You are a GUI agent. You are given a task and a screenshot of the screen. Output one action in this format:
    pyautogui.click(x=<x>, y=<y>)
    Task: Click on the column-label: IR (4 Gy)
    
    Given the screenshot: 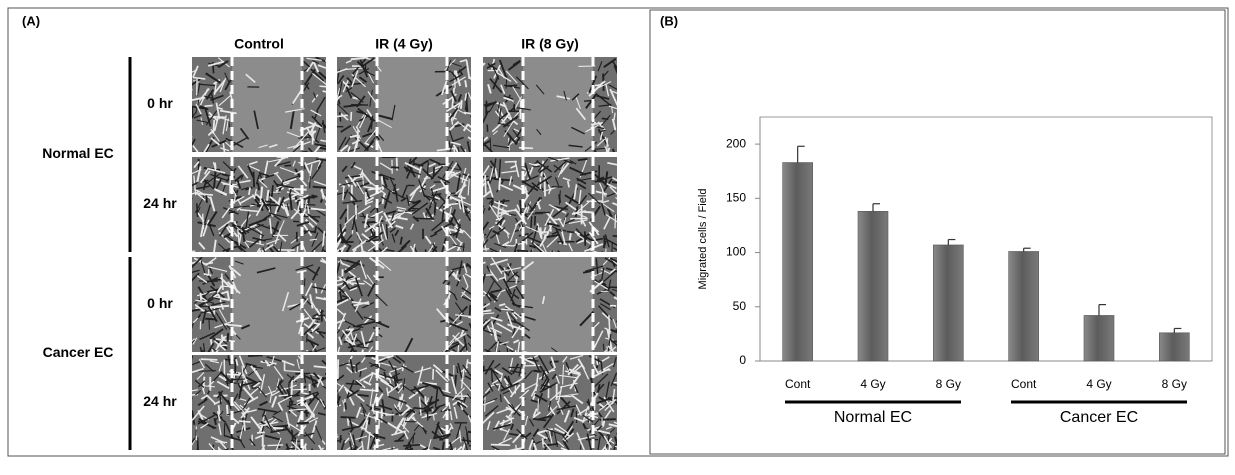 What is the action you would take?
    pyautogui.click(x=404, y=44)
    